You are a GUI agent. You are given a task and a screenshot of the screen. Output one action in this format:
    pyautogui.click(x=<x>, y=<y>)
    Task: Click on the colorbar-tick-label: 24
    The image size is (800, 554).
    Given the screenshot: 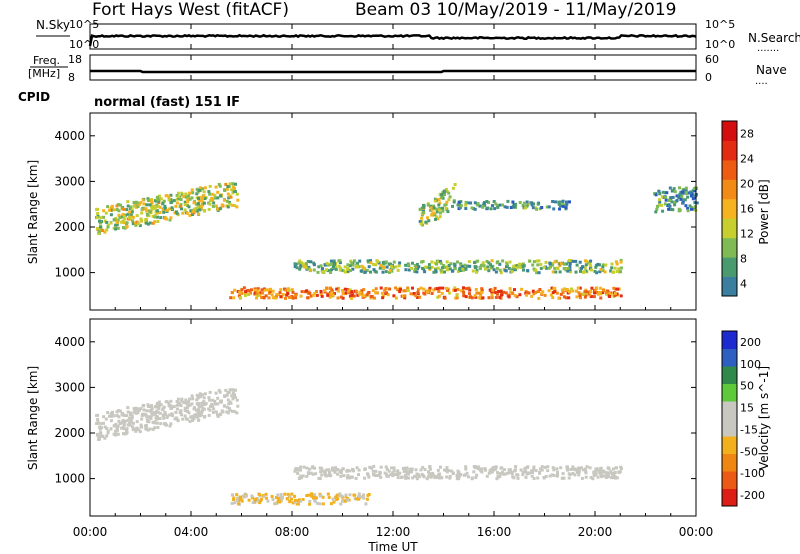 What is the action you would take?
    pyautogui.click(x=747, y=159)
    